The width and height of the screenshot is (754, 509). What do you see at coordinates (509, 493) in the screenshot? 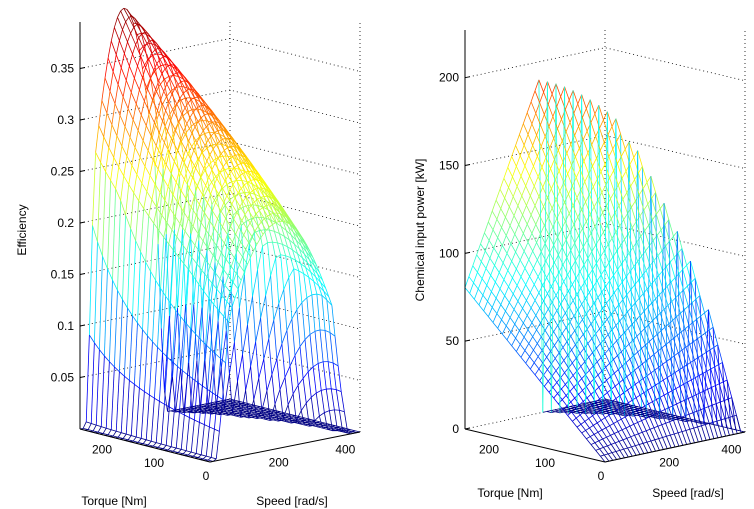
I see `power-torque-label: Torque [Nm]` at bounding box center [509, 493].